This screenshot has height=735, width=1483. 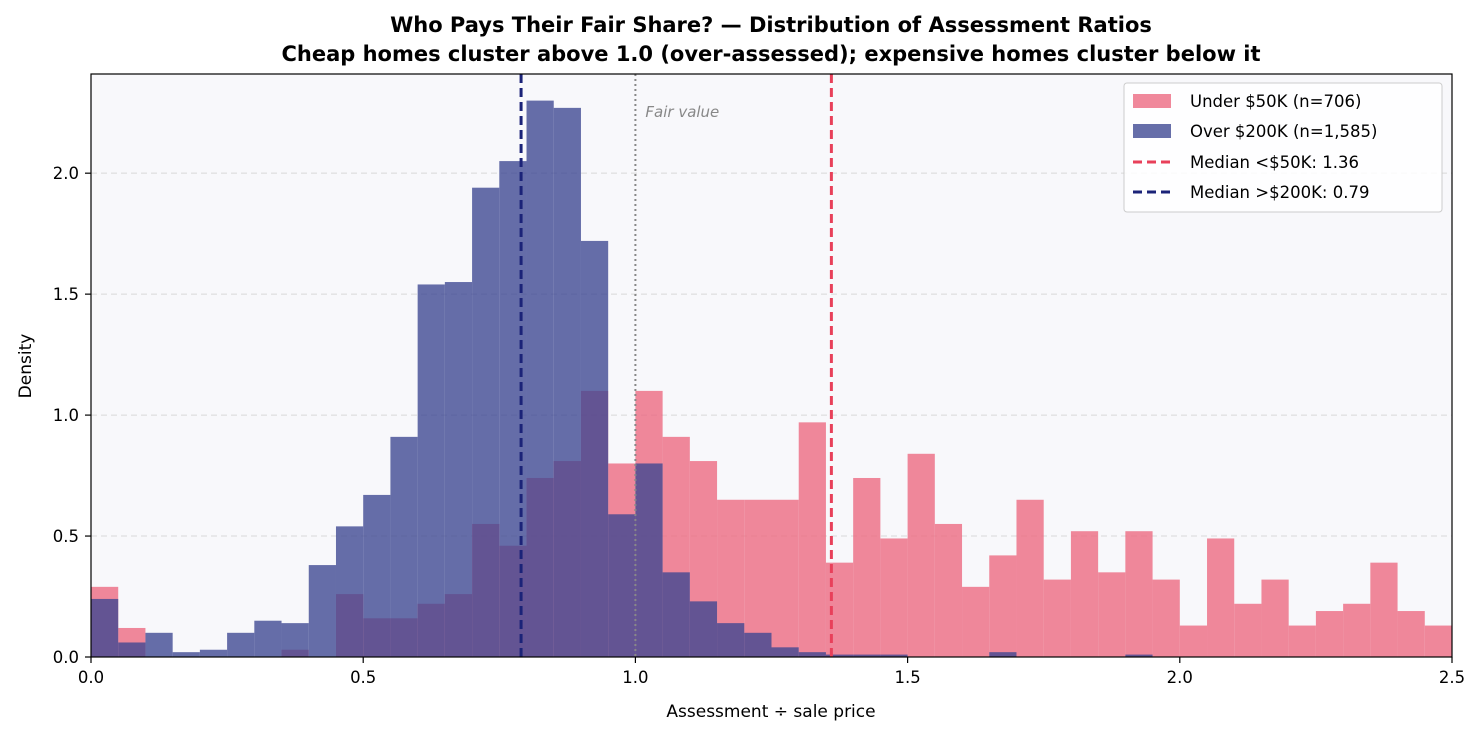 What do you see at coordinates (66, 294) in the screenshot?
I see `y-tick-label-3: 1.5` at bounding box center [66, 294].